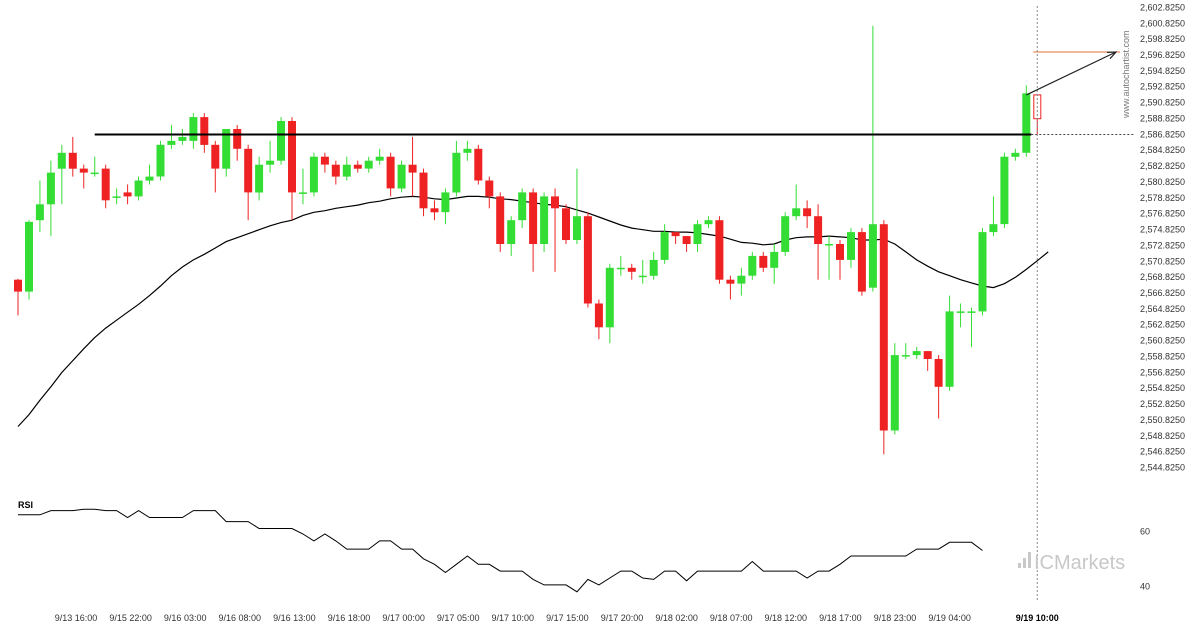 The height and width of the screenshot is (630, 1200). Describe the element at coordinates (513, 618) in the screenshot. I see `time-tick-label: 9/17 10:00` at that location.